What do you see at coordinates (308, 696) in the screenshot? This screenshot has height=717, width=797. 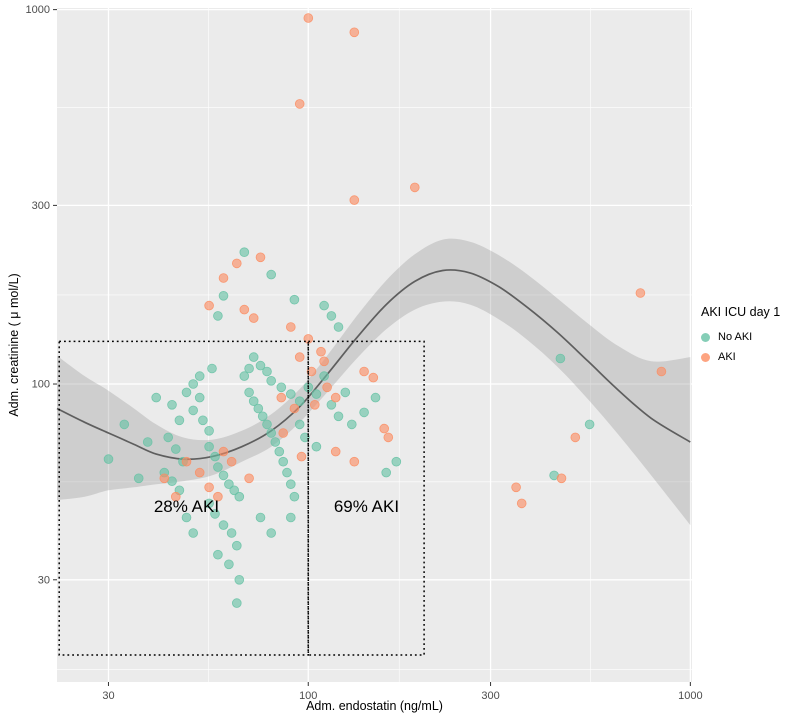 I see `x-tick-label: 100` at bounding box center [308, 696].